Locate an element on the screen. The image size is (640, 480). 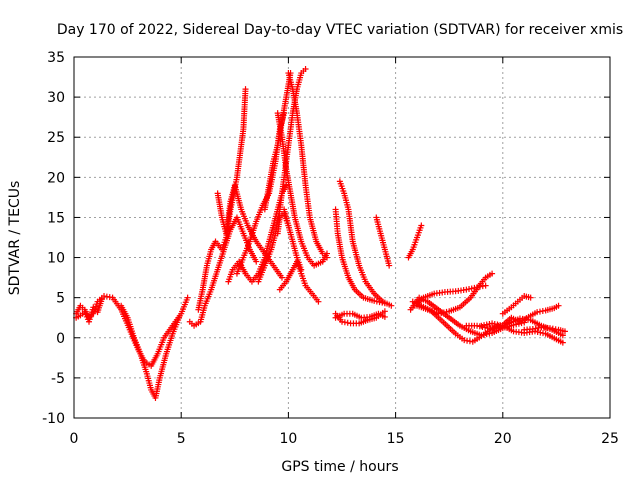
y-tick-label: 20 is located at coordinates (56, 178).